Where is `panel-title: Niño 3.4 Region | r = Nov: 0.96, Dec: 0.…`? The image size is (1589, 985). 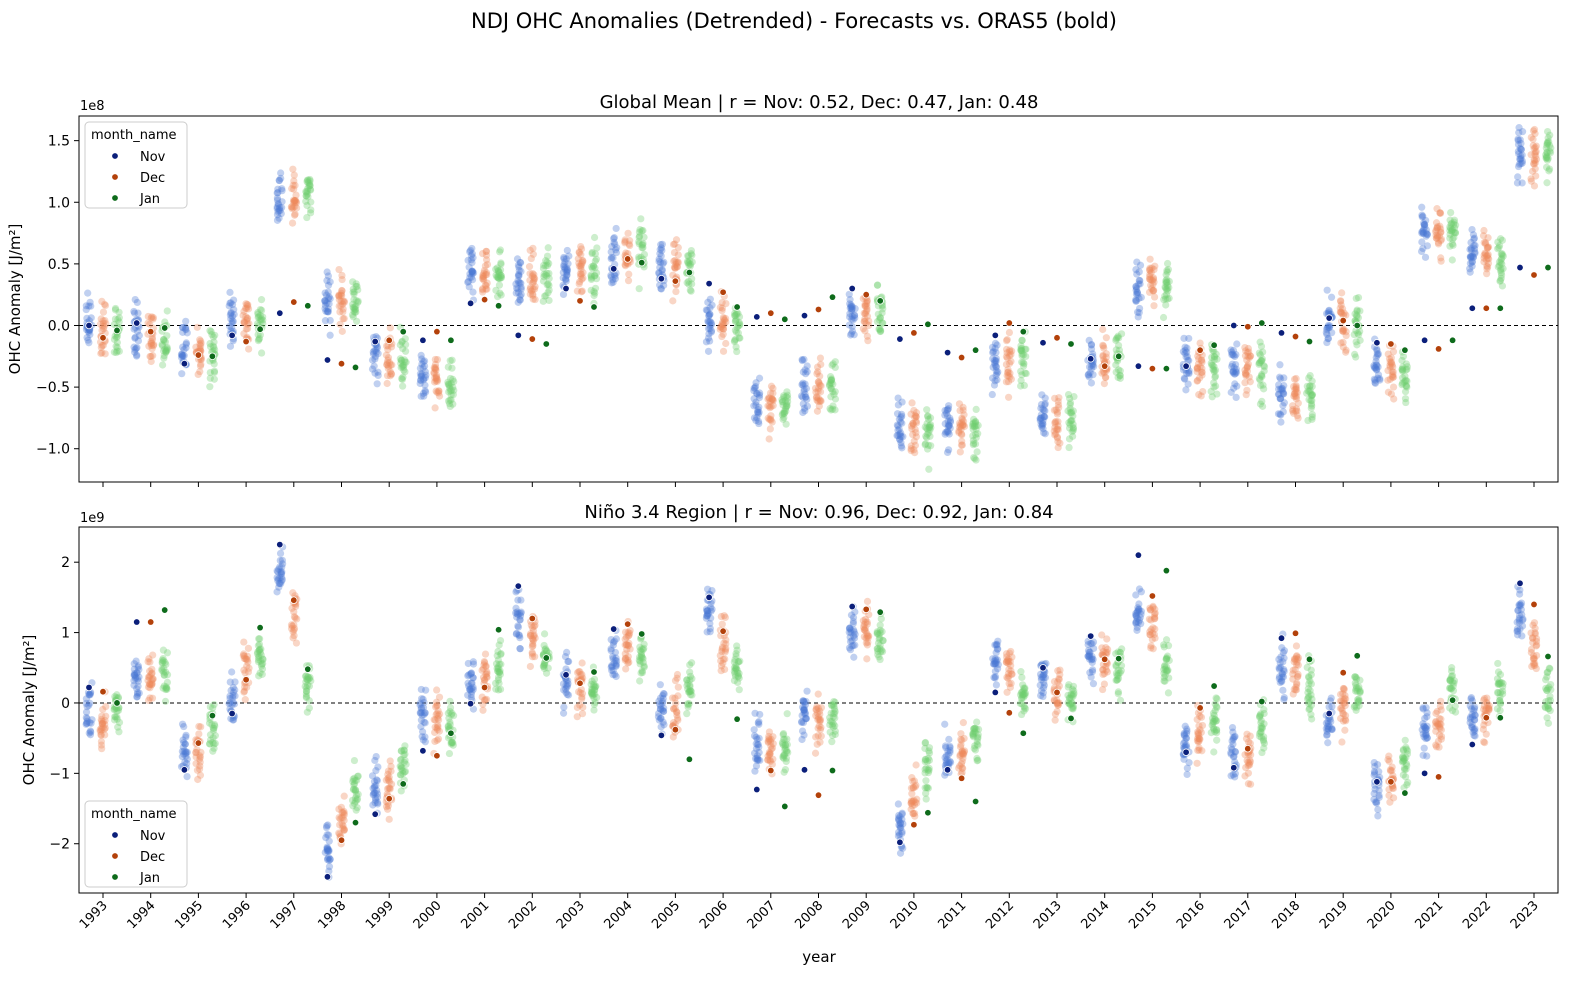 panel-title: Niño 3.4 Region | r = Nov: 0.96, Dec: 0.… is located at coordinates (818, 512).